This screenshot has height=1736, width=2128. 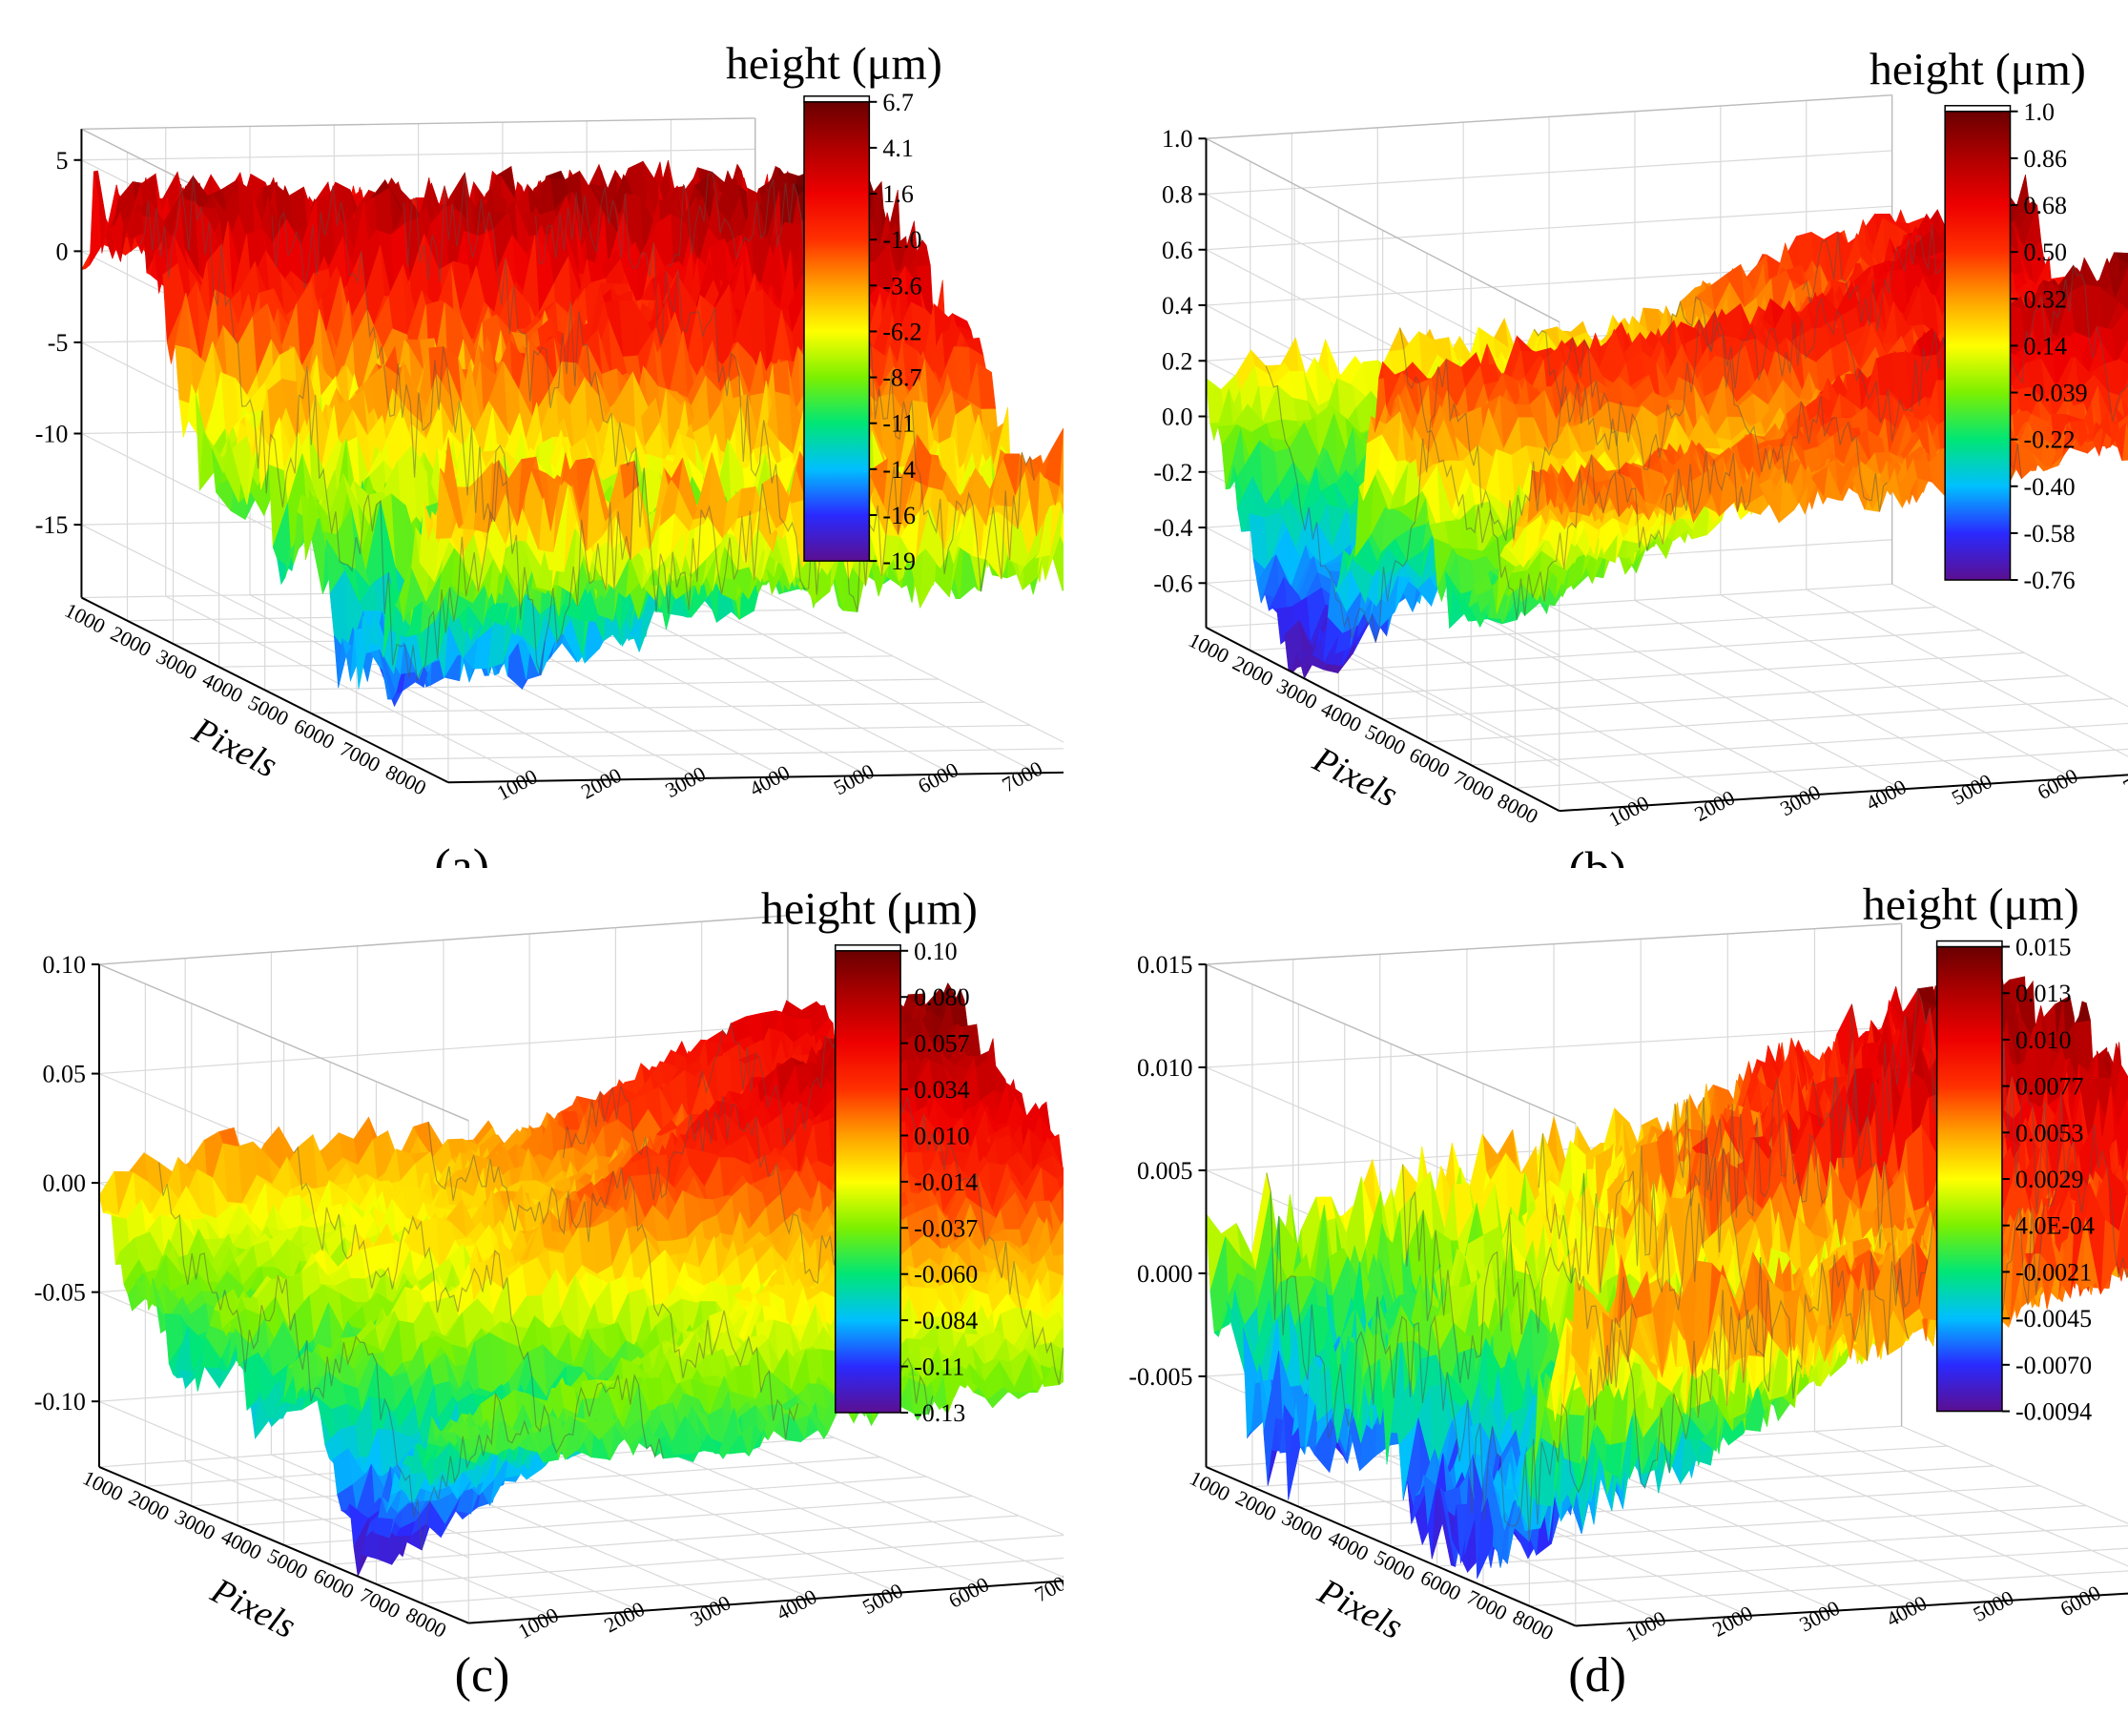 I want to click on x-tick-label: 8000, so click(x=406, y=779).